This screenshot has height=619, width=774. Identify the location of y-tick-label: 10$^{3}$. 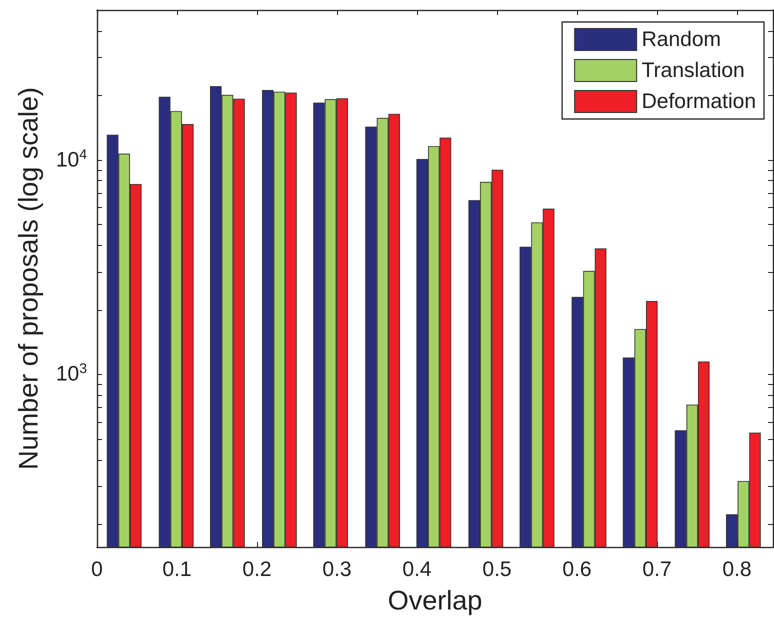
(71, 373).